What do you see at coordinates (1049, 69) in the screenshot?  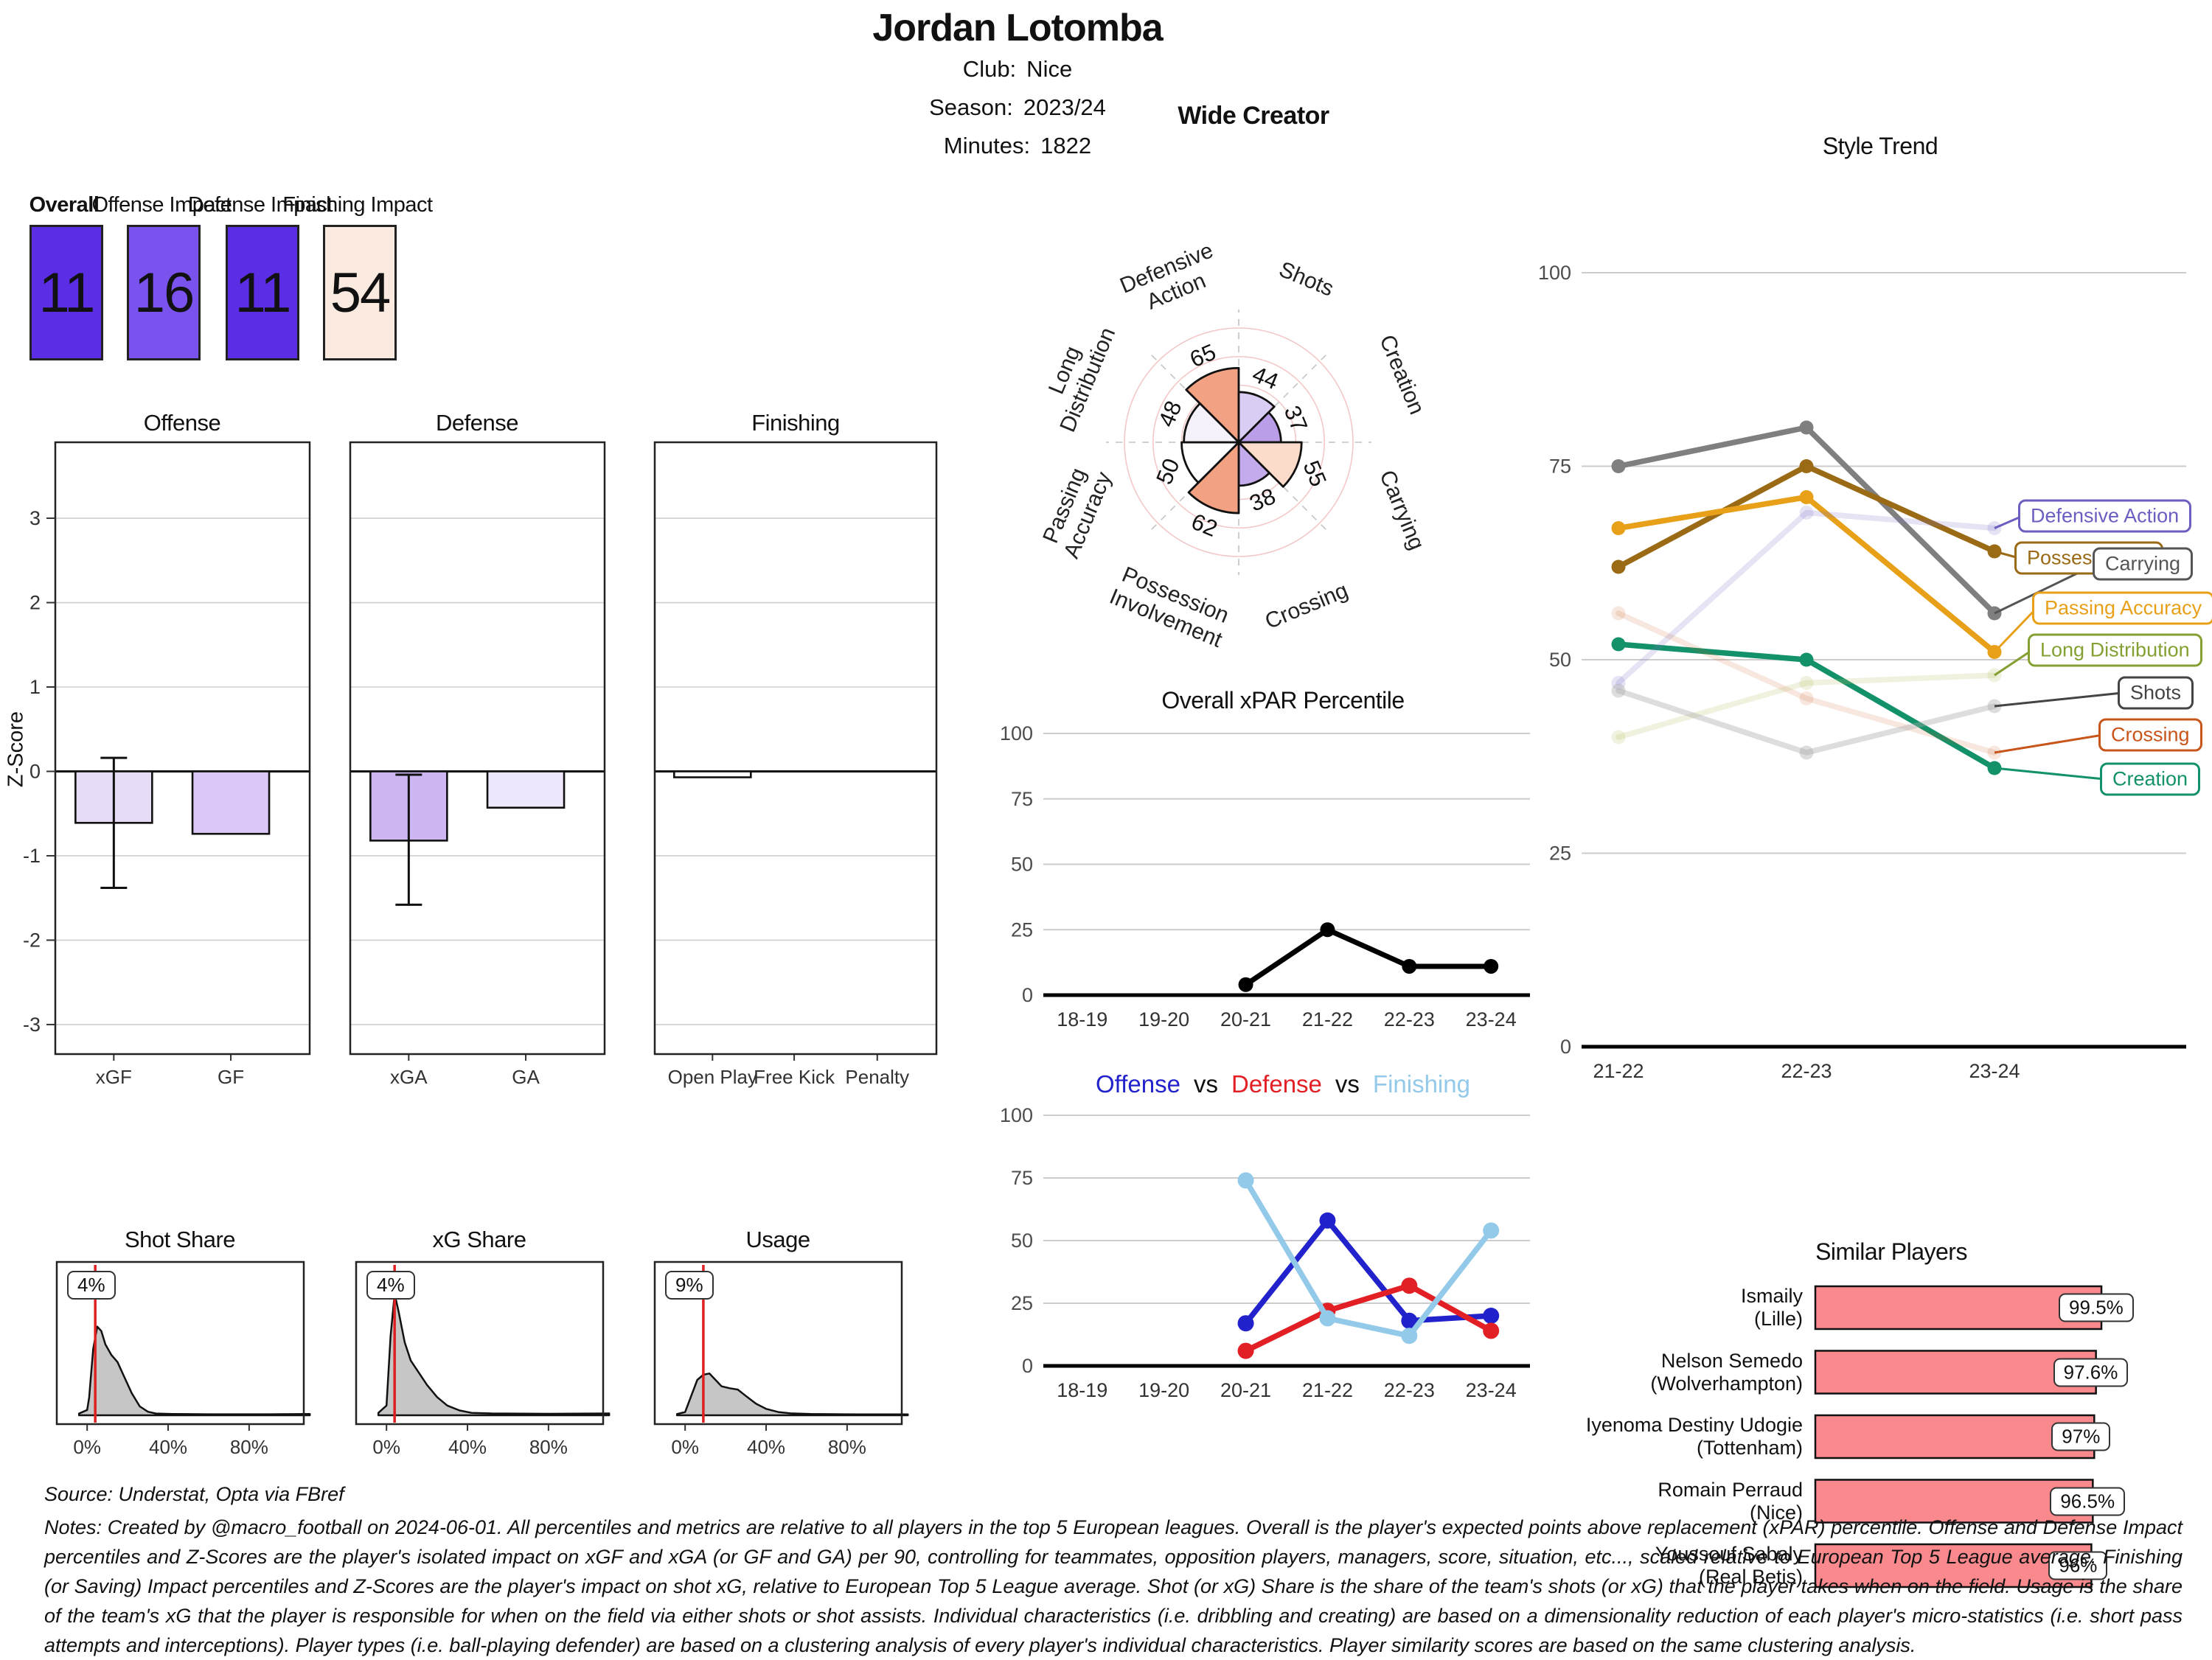 I see `club-value: Nice` at bounding box center [1049, 69].